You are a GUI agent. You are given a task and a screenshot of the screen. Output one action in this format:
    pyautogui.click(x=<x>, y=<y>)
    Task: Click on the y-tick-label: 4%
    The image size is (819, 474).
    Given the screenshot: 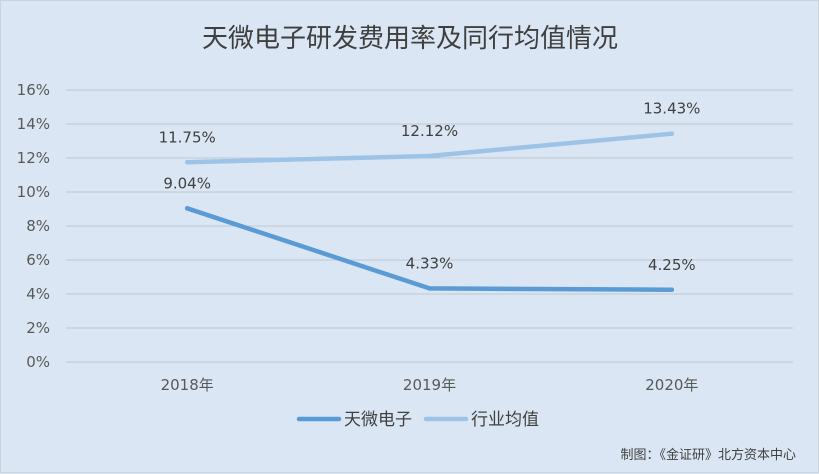 What is the action you would take?
    pyautogui.click(x=38, y=294)
    